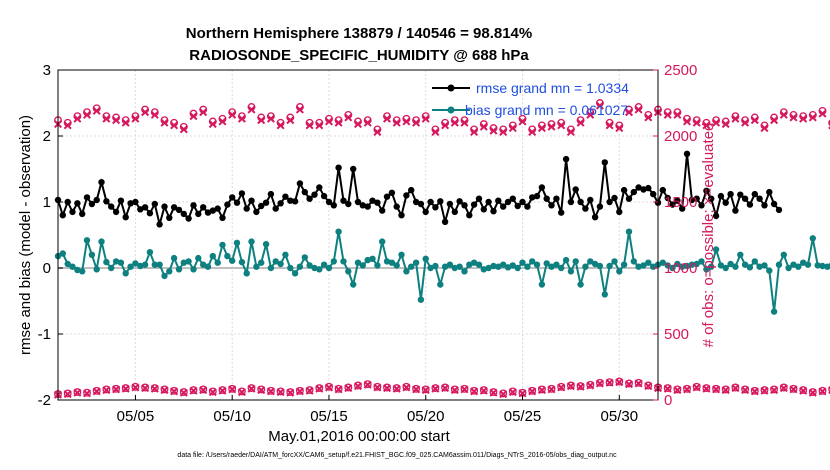 This screenshot has width=830, height=470. Describe the element at coordinates (680, 202) in the screenshot. I see `y-right-tick-label: 1500` at that location.